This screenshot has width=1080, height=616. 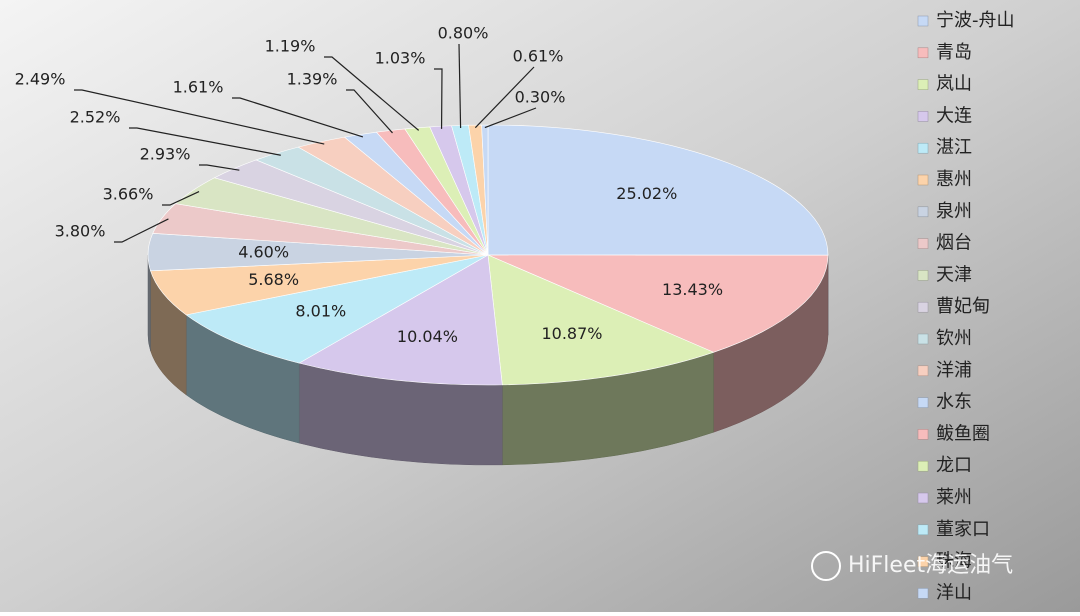 What do you see at coordinates (165, 154) in the screenshot?
I see `data-label: 2.93%` at bounding box center [165, 154].